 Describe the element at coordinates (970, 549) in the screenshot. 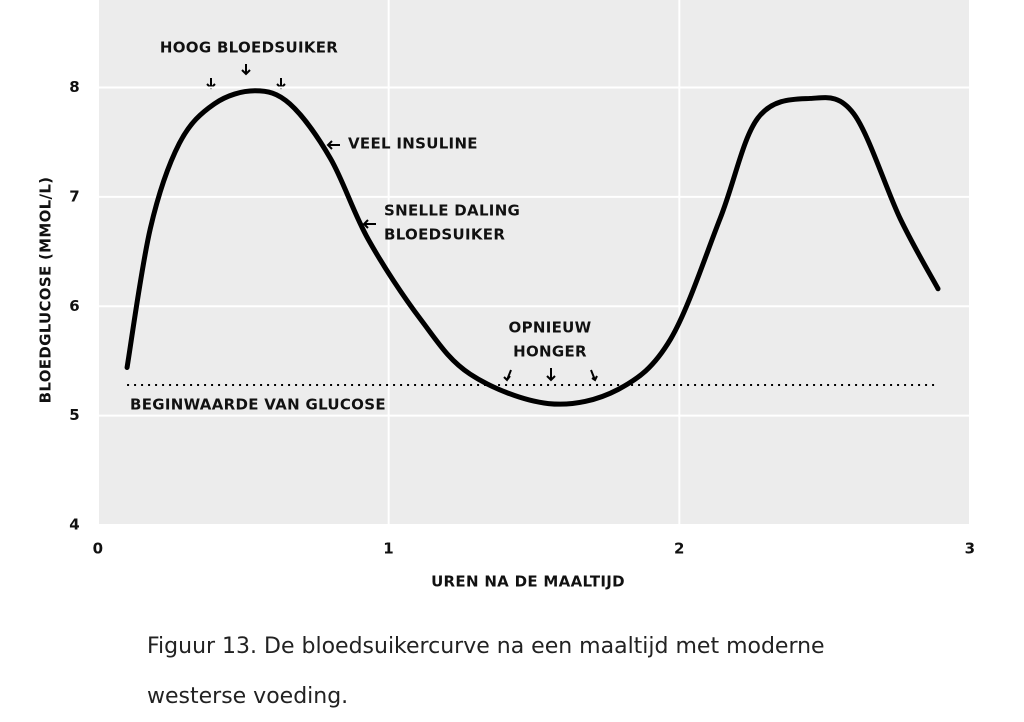

I see `x-tick-label: 3` at that location.